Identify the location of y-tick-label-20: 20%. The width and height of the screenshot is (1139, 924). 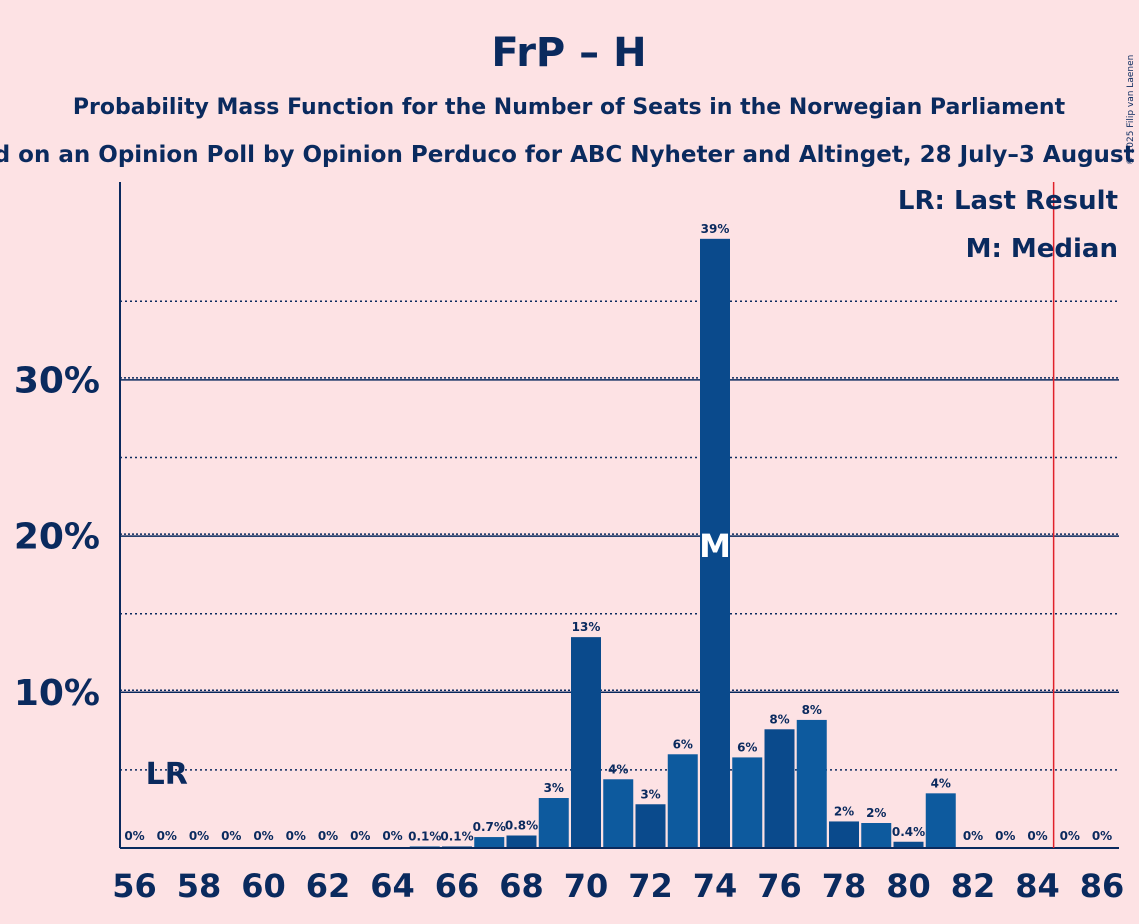
(57, 537).